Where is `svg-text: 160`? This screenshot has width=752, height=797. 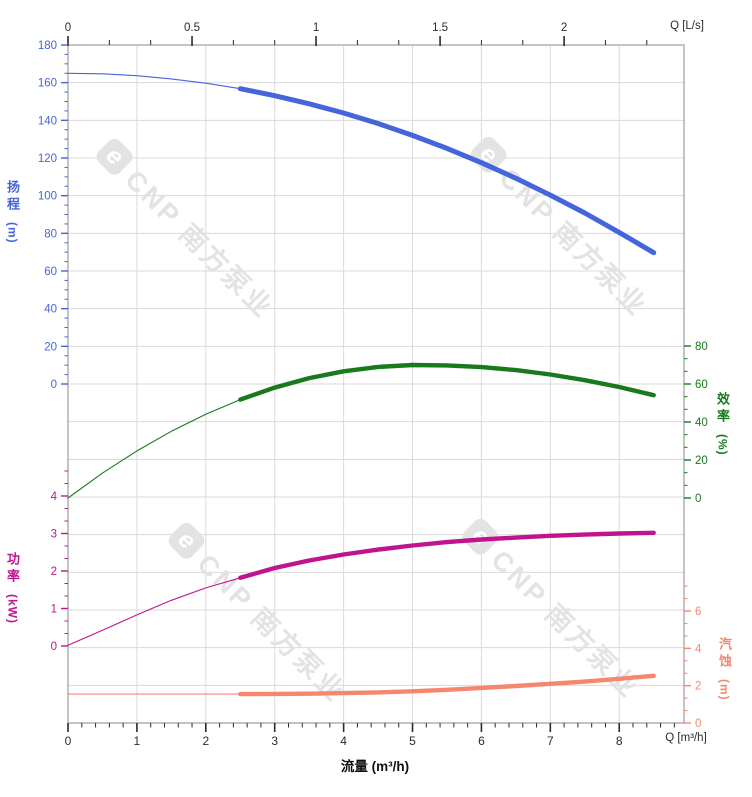 svg-text: 160 is located at coordinates (47, 84).